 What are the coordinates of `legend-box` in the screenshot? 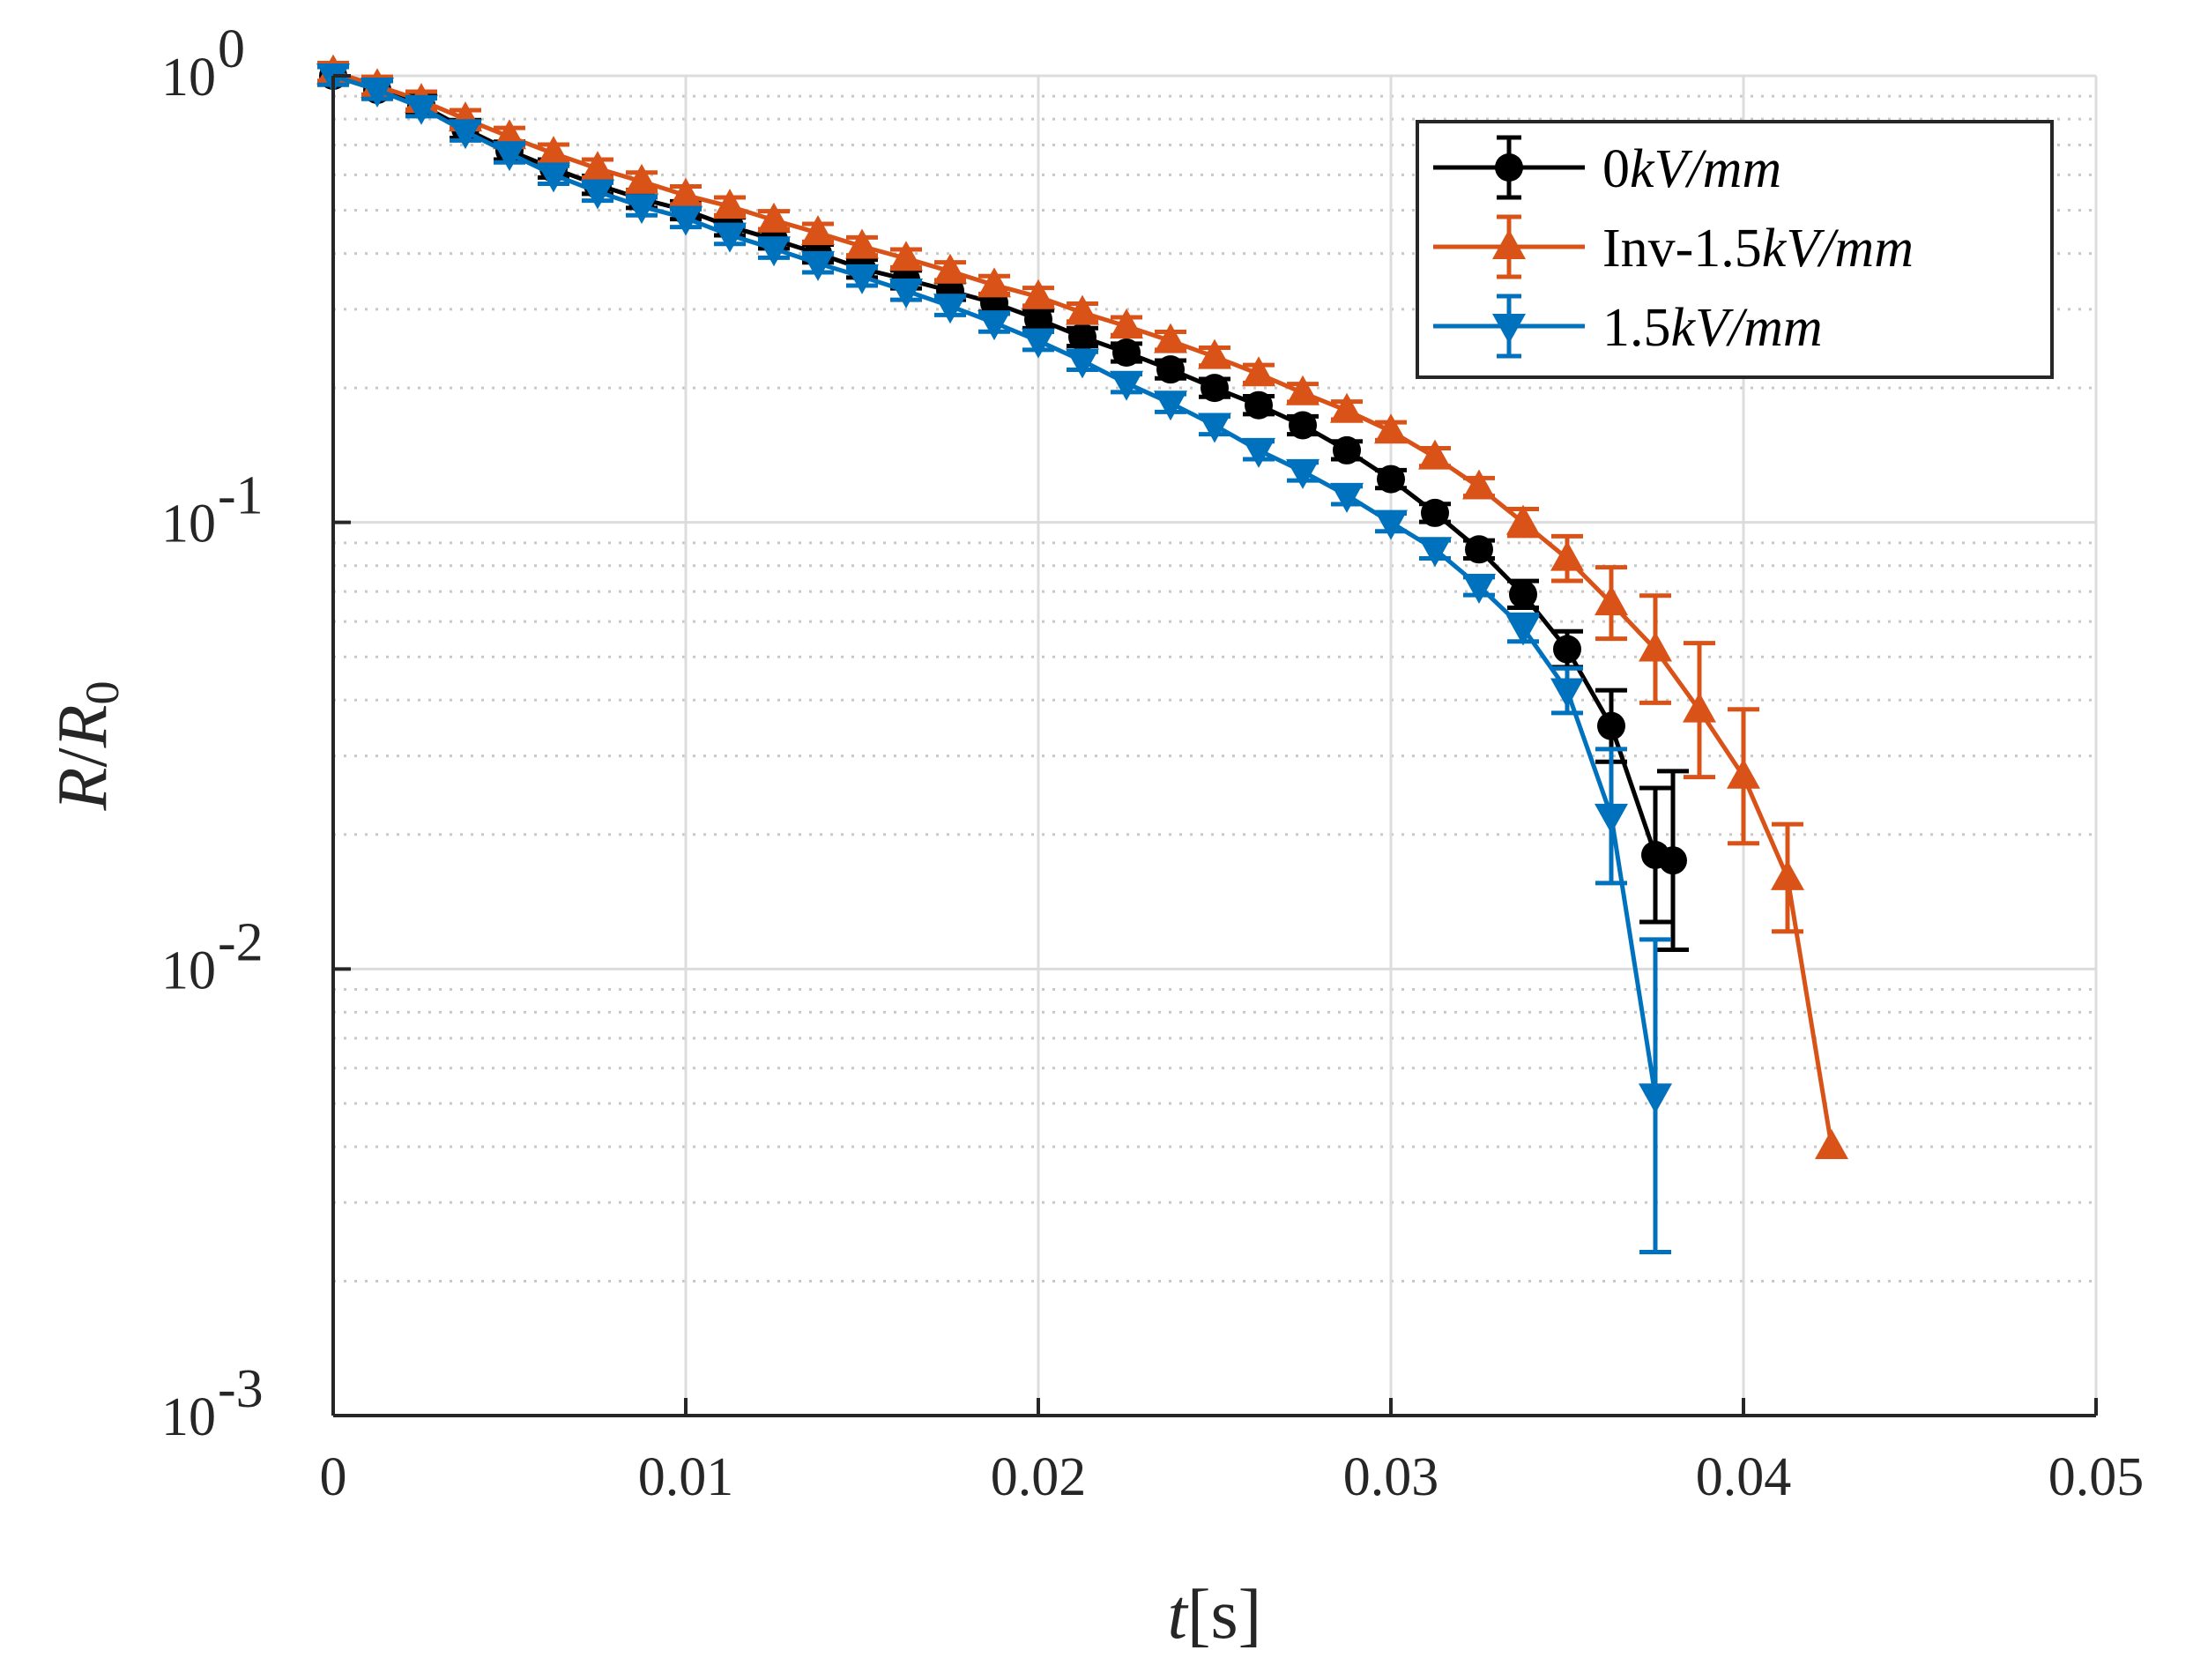 It's located at (1735, 249).